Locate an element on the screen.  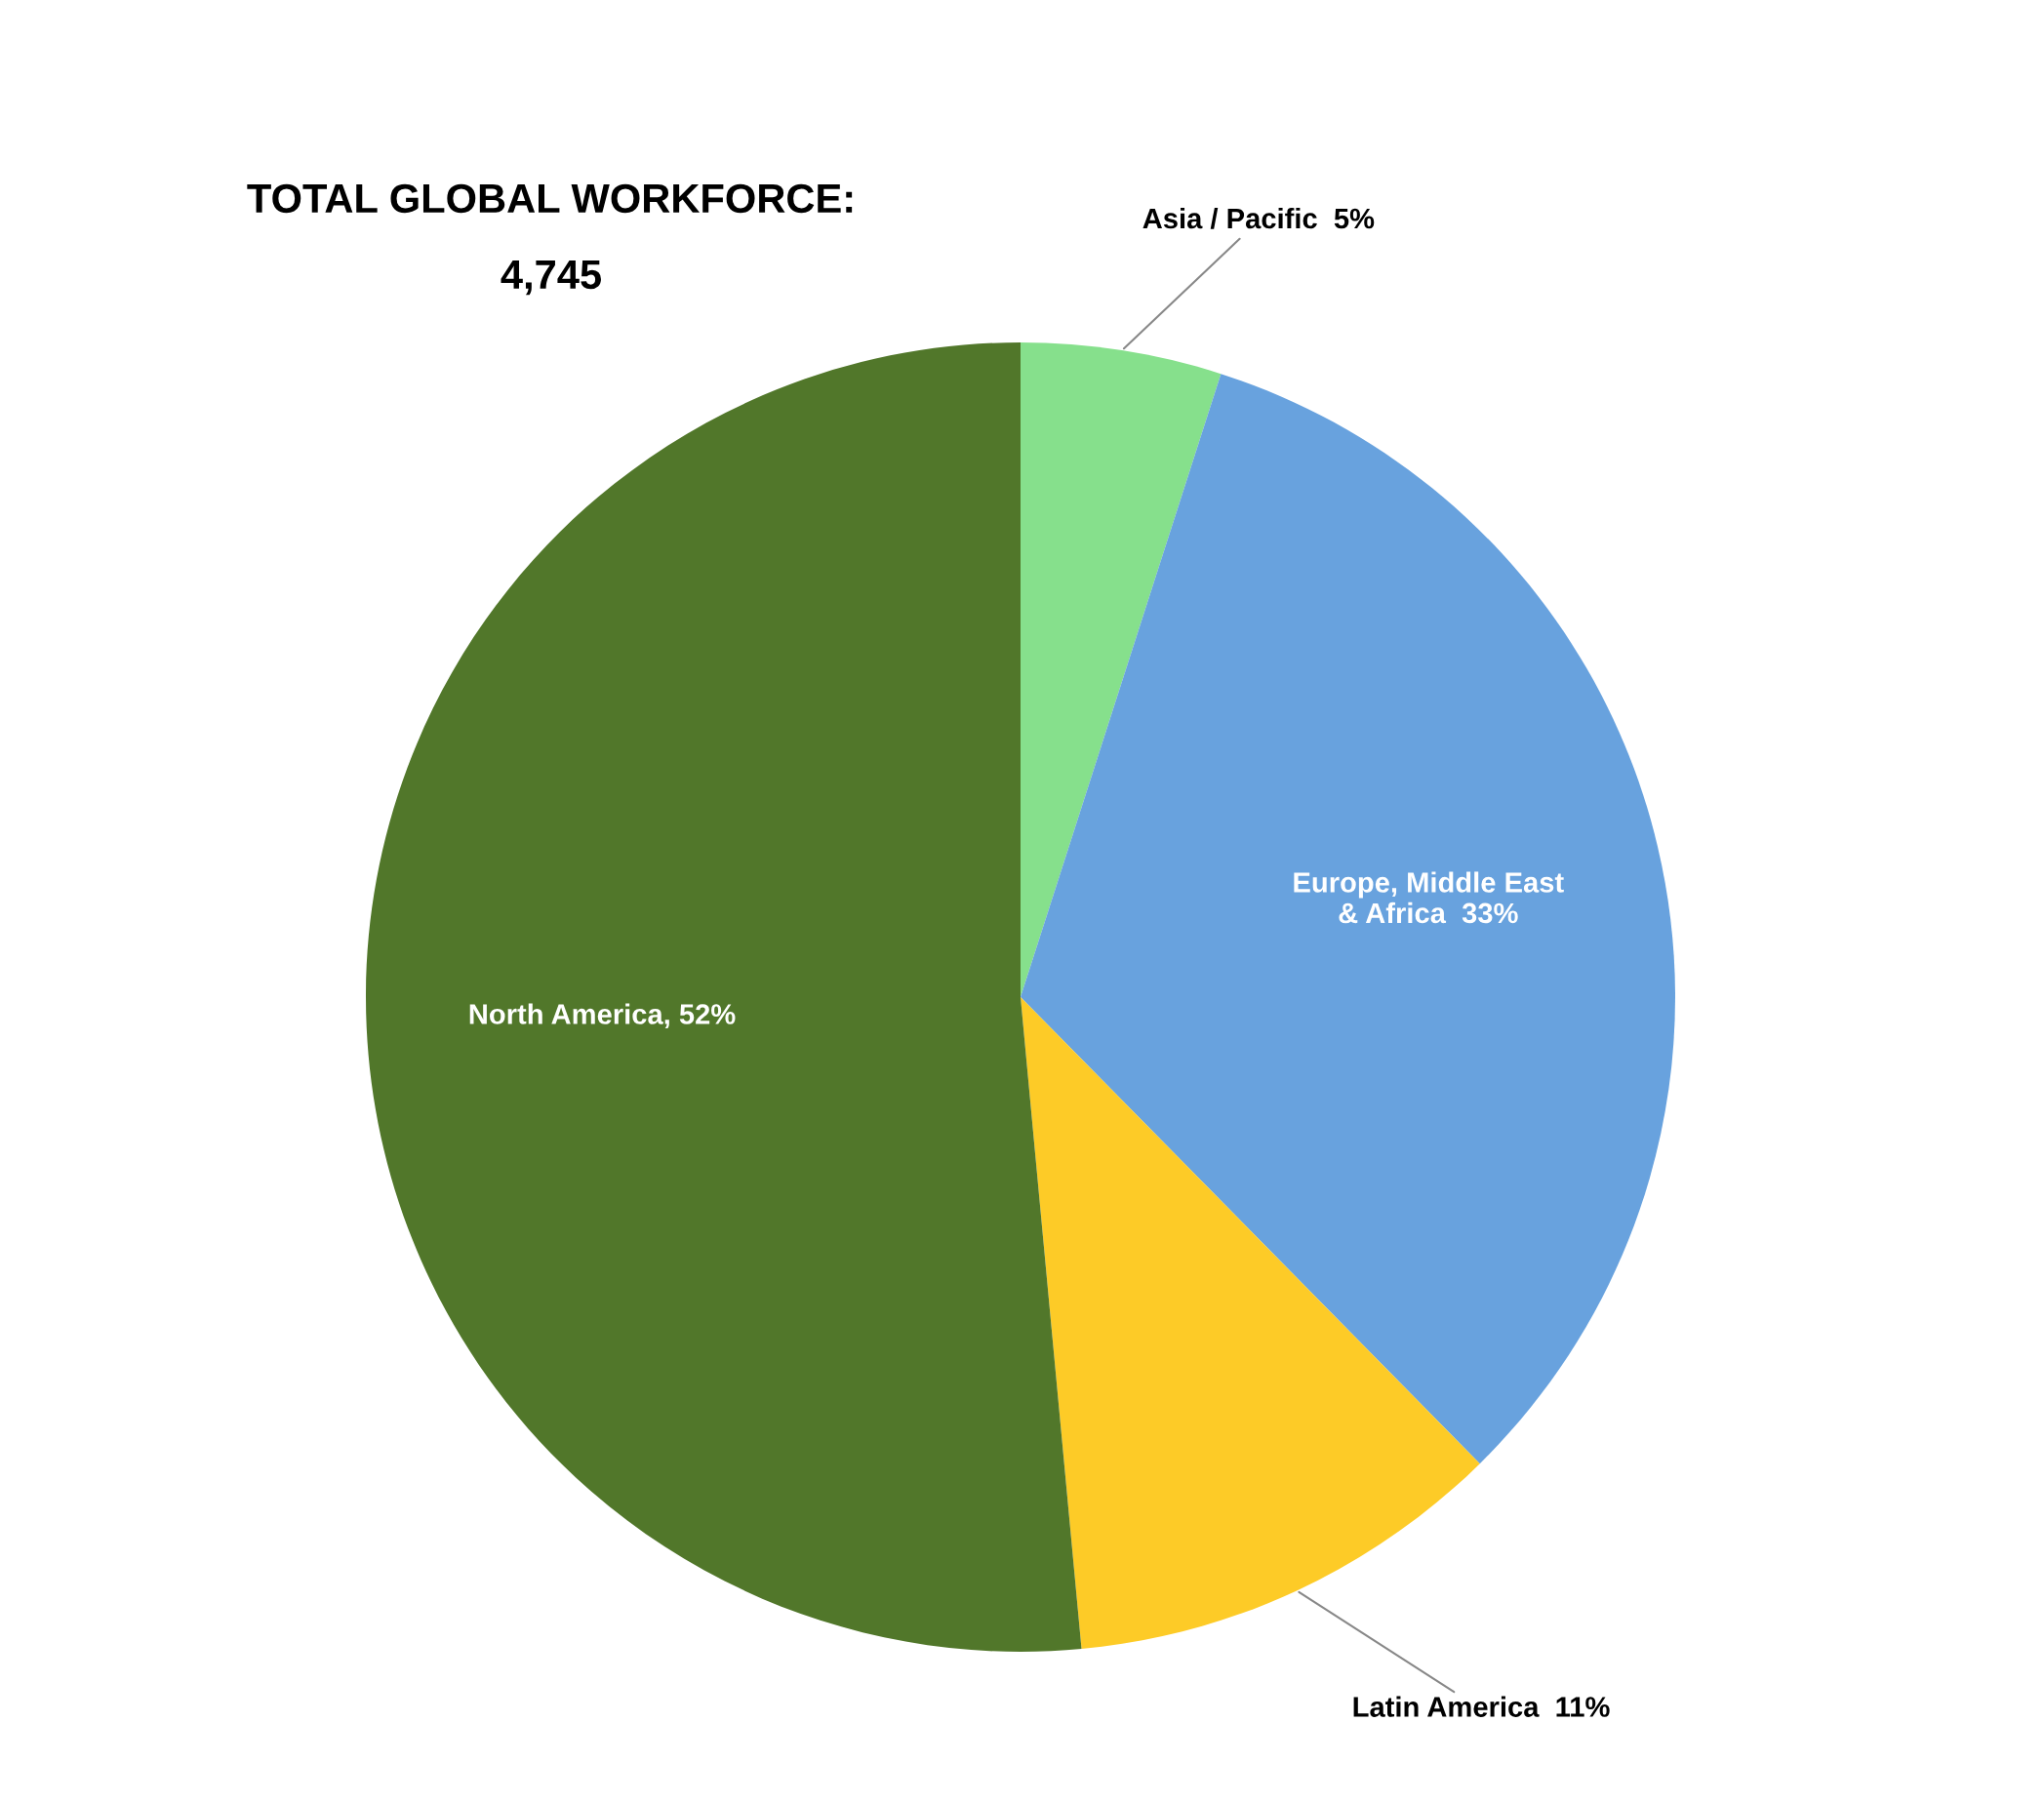
chart-title: TOTAL GLOBAL WORKFORCE: is located at coordinates (550, 198).